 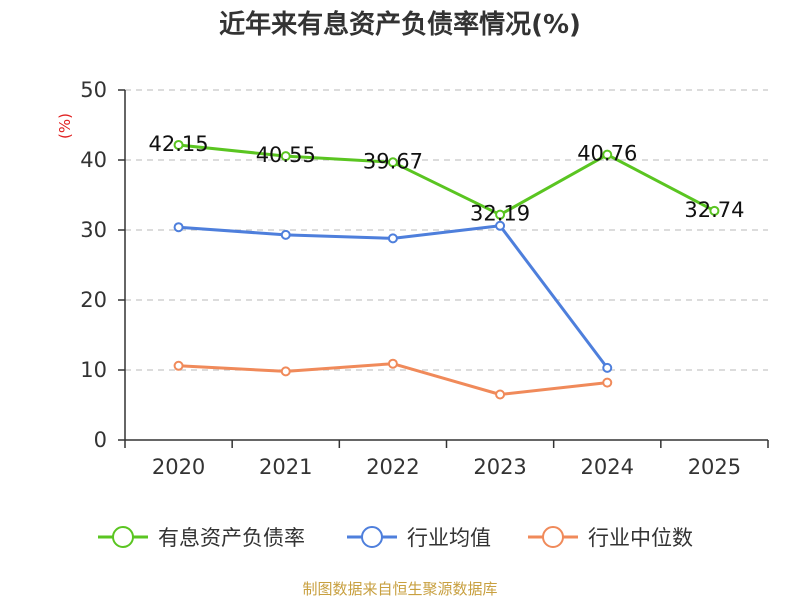 I want to click on source-note: 制图数据来自恒生聚源数据库, so click(x=399, y=589).